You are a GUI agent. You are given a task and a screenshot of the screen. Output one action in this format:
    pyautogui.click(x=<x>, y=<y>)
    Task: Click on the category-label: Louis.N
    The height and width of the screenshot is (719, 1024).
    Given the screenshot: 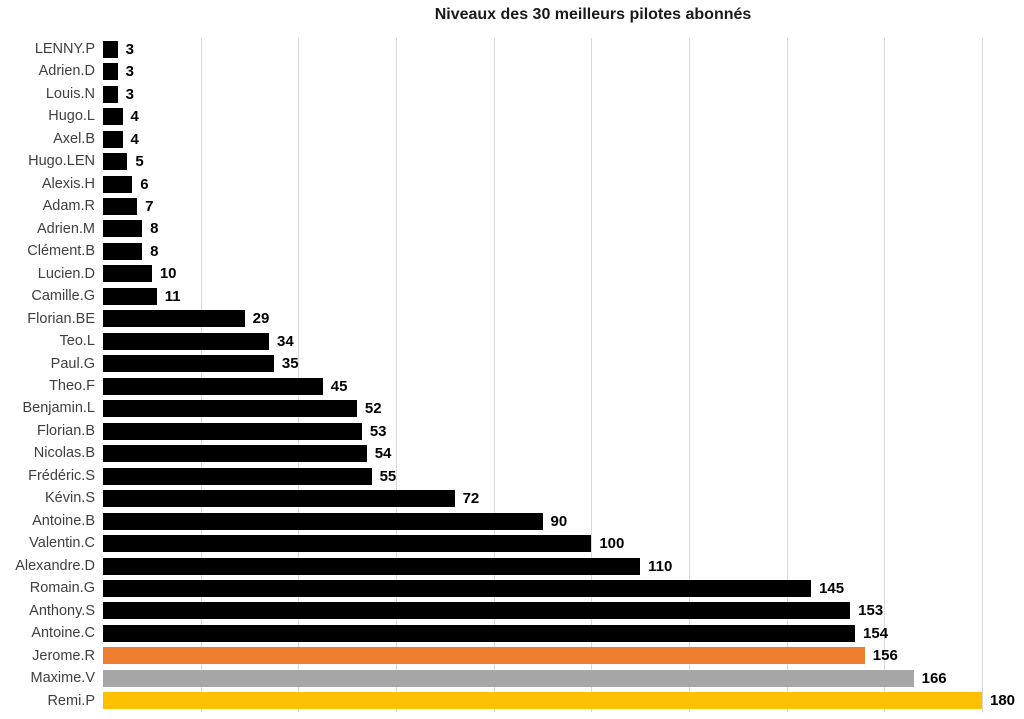 What is the action you would take?
    pyautogui.click(x=70, y=93)
    